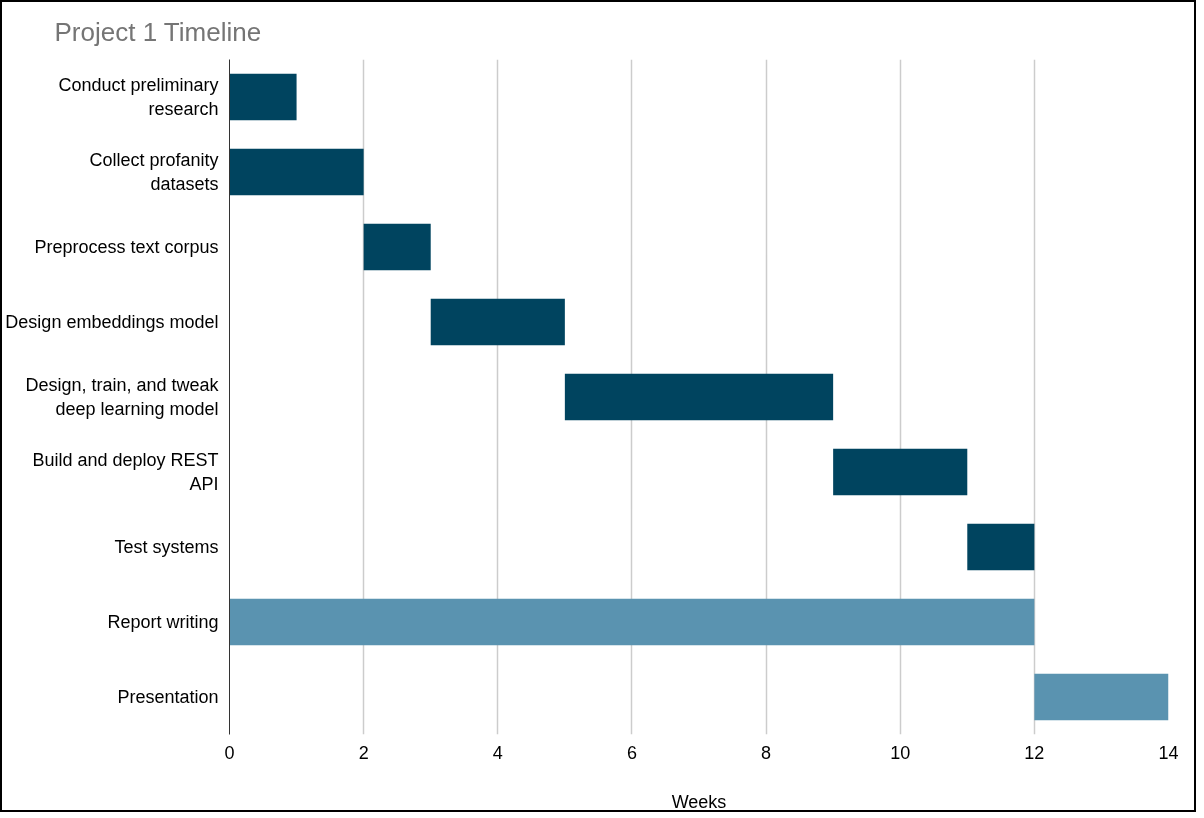 Image resolution: width=1204 pixels, height=818 pixels. What do you see at coordinates (126, 247) in the screenshot?
I see `y-tick-label: Preprocess text corpus` at bounding box center [126, 247].